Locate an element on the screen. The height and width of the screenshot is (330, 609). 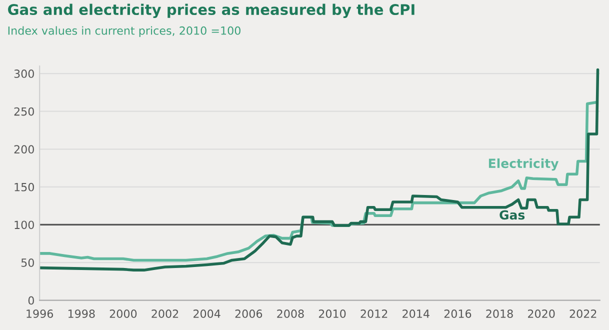
series-label: Gas is located at coordinates (512, 215).